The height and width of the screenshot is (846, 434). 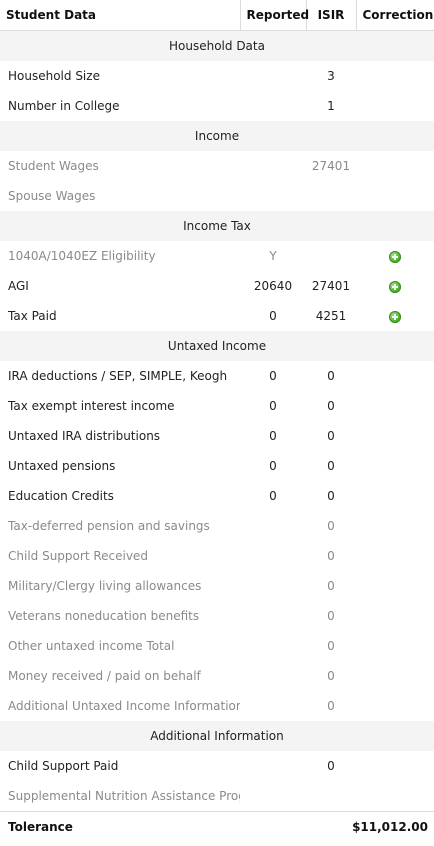 I want to click on table-row: Tax-deferred pension and savings 0, so click(x=217, y=526).